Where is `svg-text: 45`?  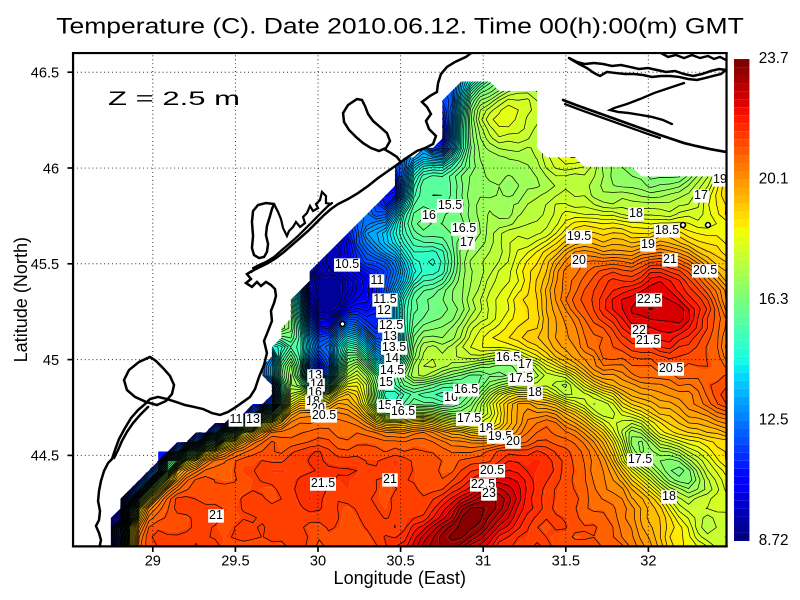 svg-text: 45 is located at coordinates (51, 361).